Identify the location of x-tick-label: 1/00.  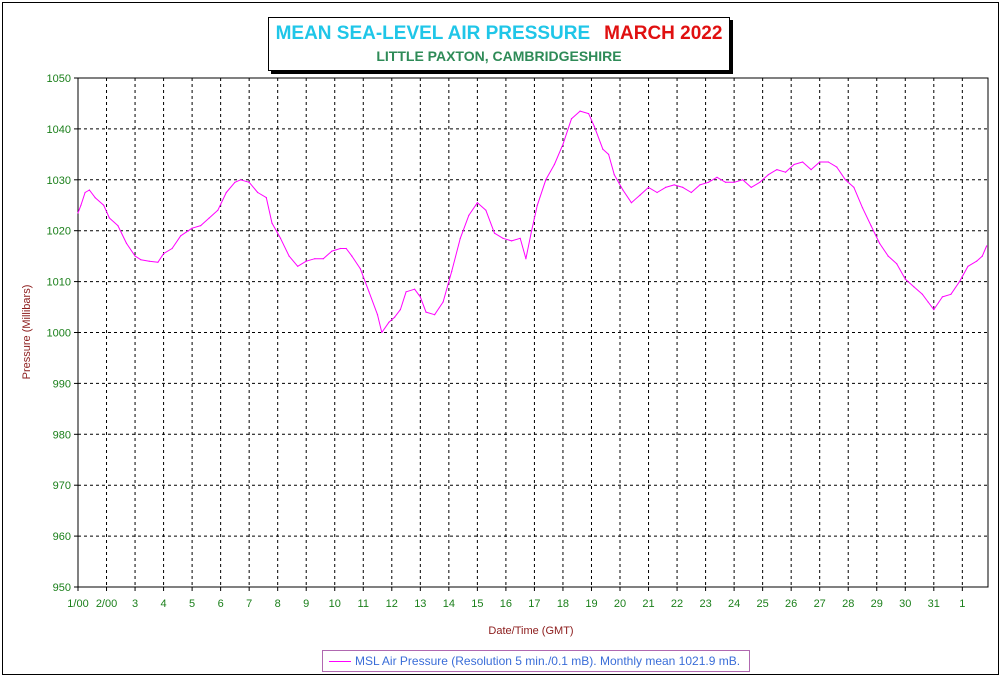
(77, 604).